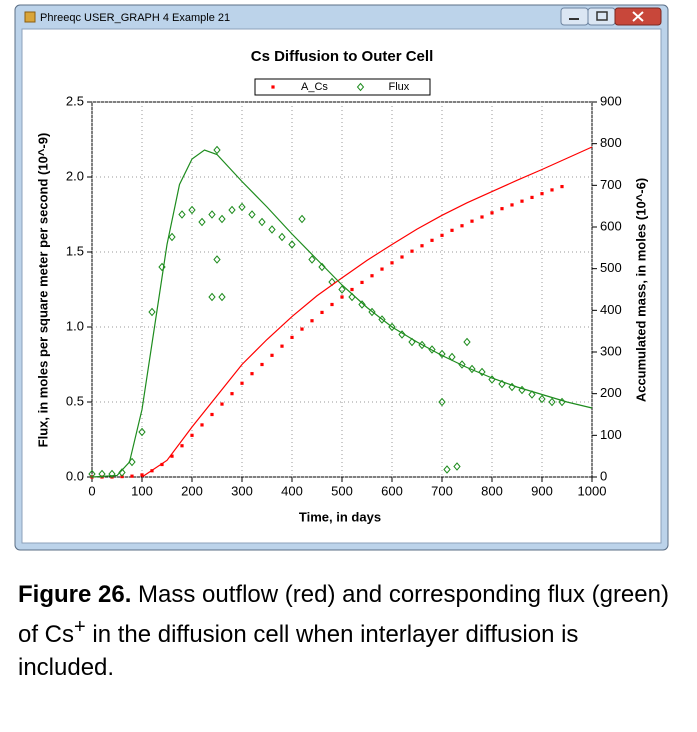 The width and height of the screenshot is (697, 732). Describe the element at coordinates (142, 490) in the screenshot. I see `x-tick-label: 100` at that location.